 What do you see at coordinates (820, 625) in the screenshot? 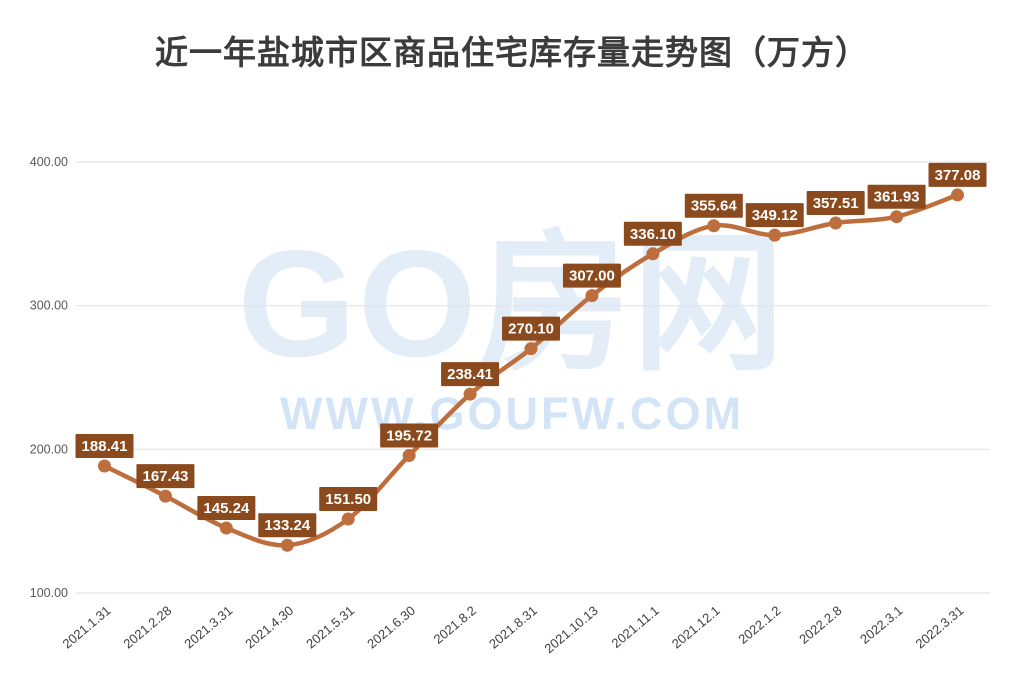
I see `x-axis-tick-label: 2022.2.8` at bounding box center [820, 625].